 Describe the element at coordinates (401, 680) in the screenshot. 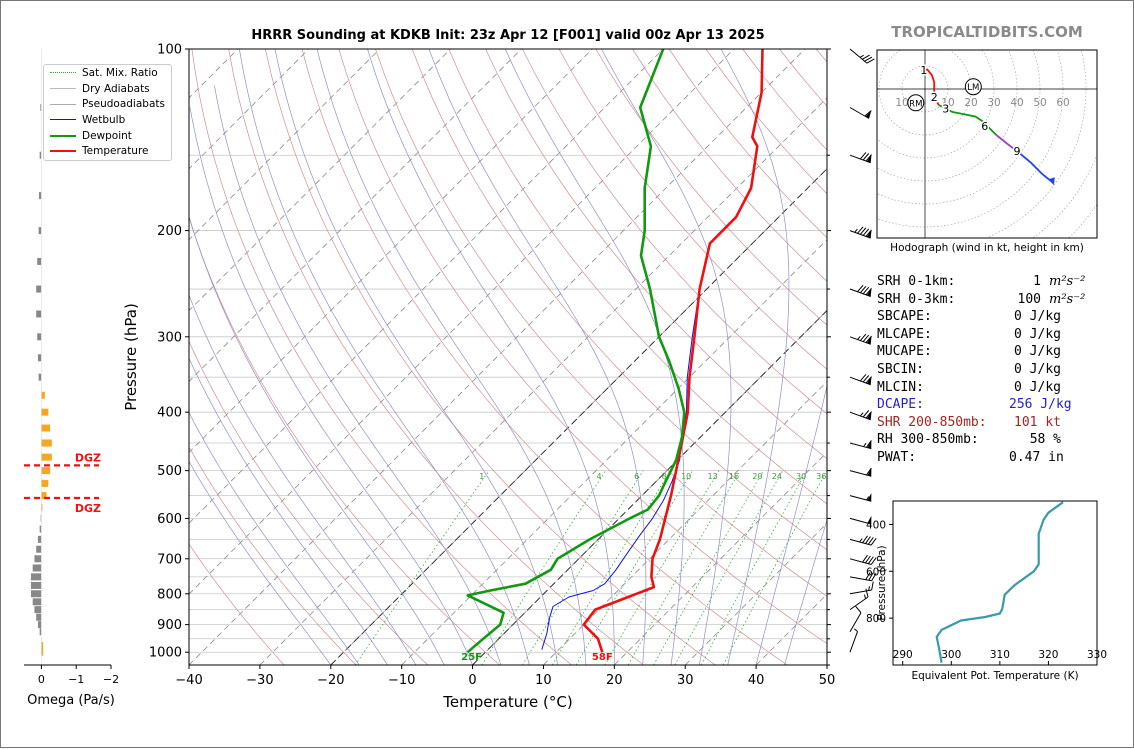

I see `x-tick-label: −10` at that location.